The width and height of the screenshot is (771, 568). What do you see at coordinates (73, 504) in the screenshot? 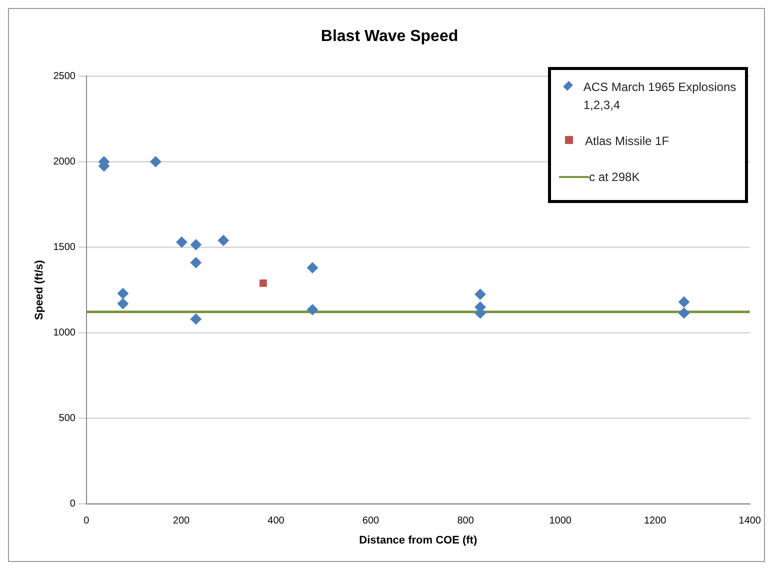
I see `y-tick-label: 0` at bounding box center [73, 504].